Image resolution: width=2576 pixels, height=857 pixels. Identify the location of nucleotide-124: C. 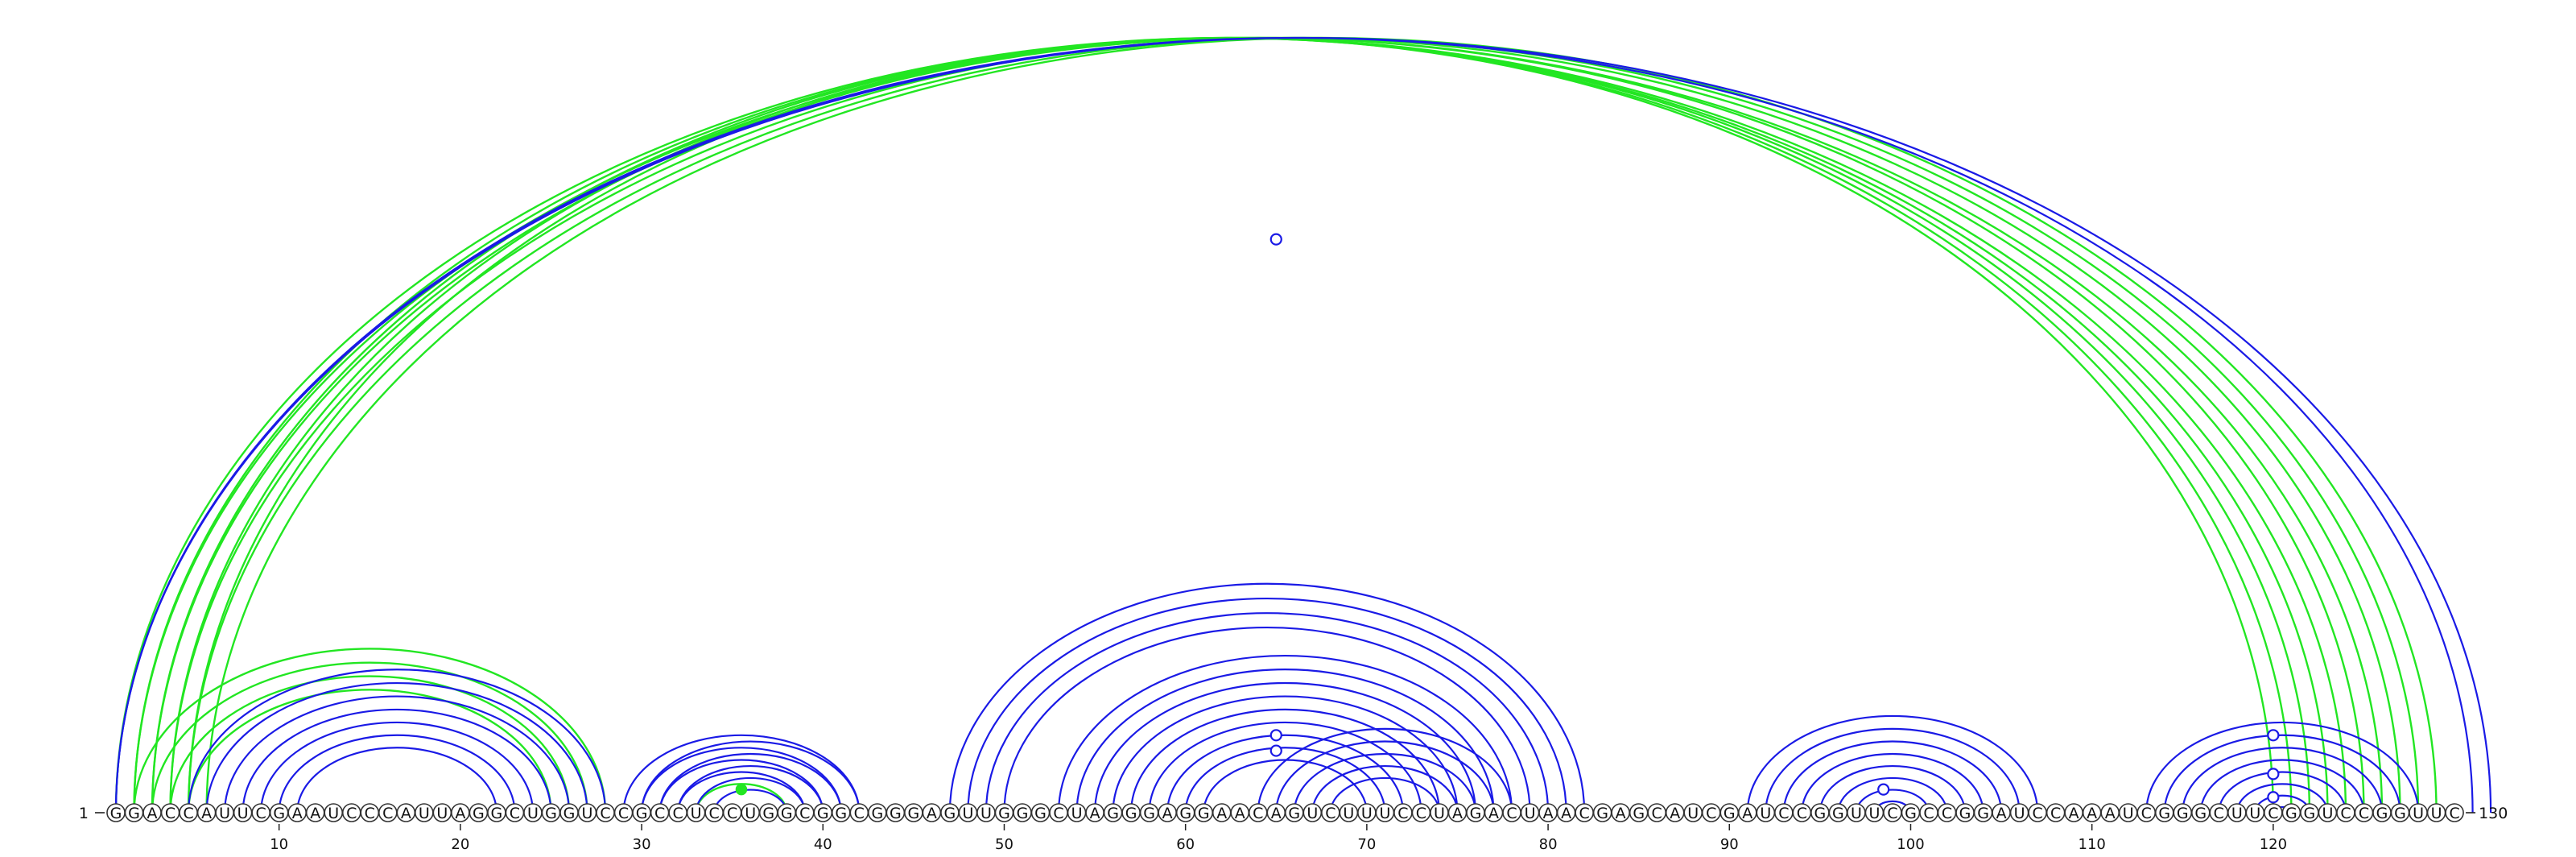
(2345, 812).